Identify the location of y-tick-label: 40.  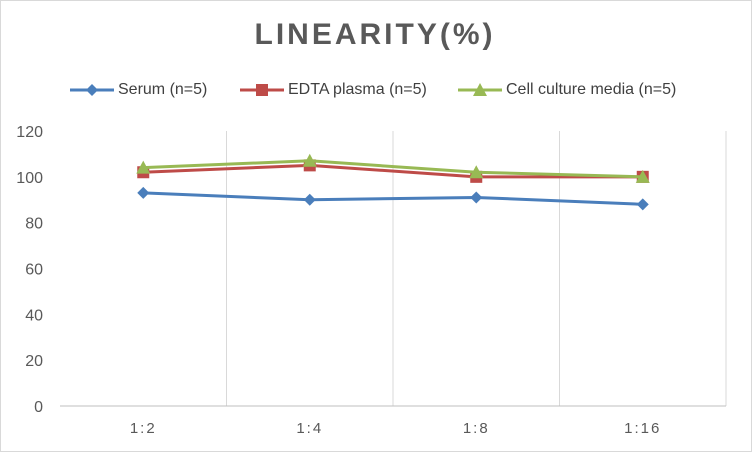
(34, 315).